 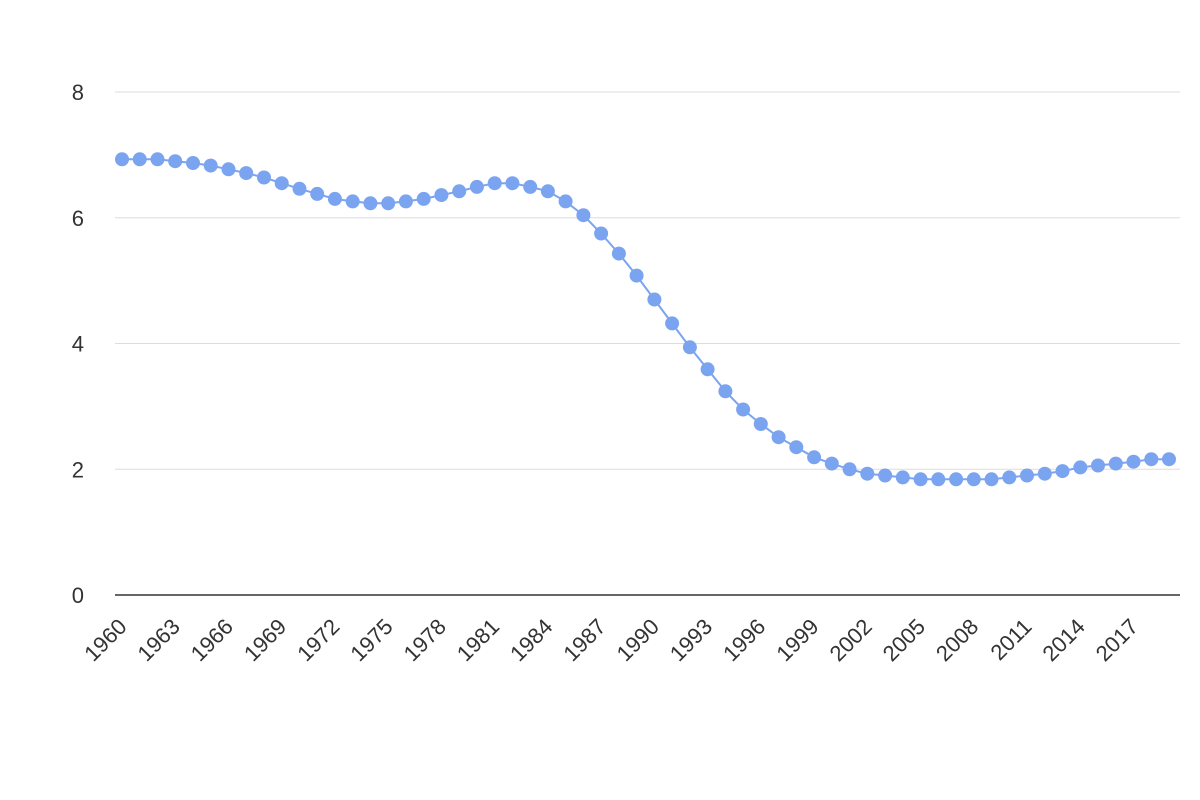 What do you see at coordinates (584, 640) in the screenshot?
I see `x-tick-label: 1987` at bounding box center [584, 640].